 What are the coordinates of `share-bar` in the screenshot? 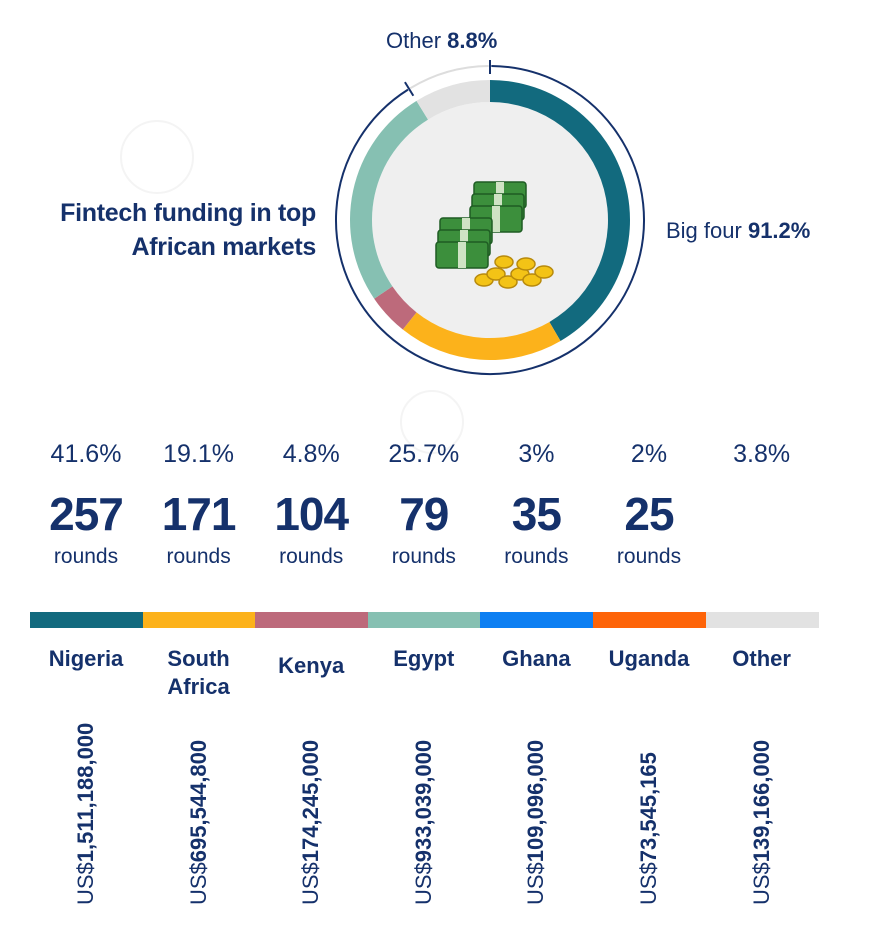 It's located at (424, 620).